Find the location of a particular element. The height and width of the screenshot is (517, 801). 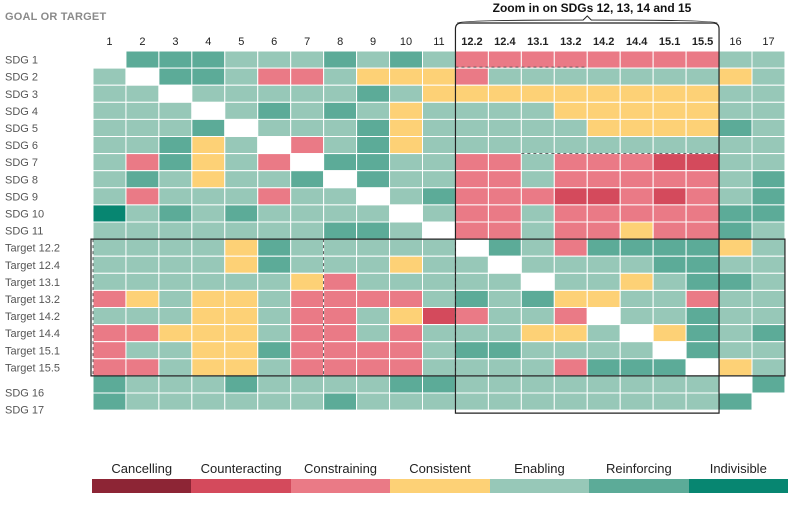

legend-label: Enabling is located at coordinates (539, 468).